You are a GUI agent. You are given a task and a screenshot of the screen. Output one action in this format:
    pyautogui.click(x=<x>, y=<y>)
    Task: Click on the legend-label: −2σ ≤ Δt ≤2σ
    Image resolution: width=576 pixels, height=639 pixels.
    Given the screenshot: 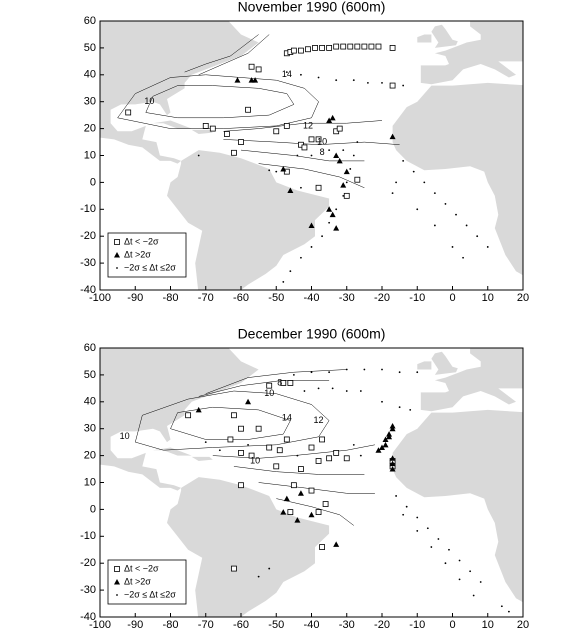 What is the action you would take?
    pyautogui.click(x=150, y=267)
    